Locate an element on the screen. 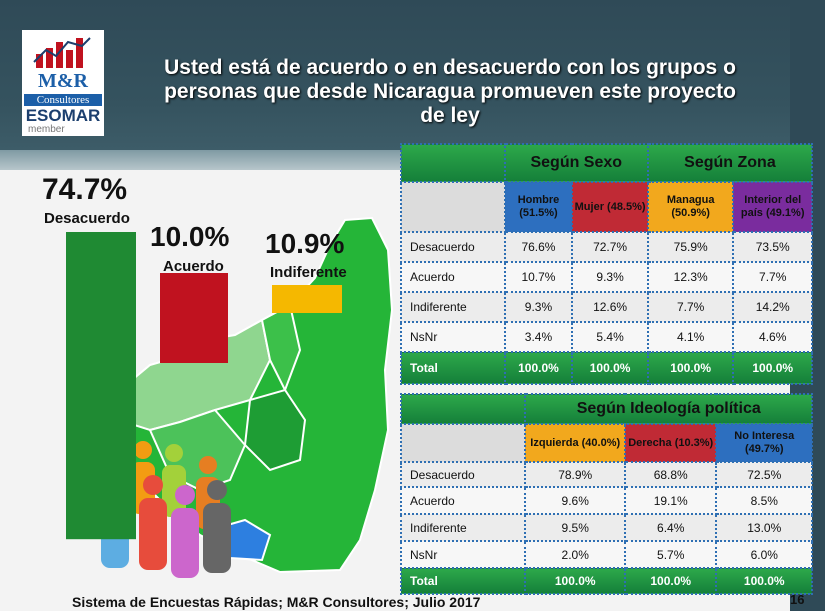 This screenshot has height=611, width=825. group-header-zona: Según Zona is located at coordinates (730, 163).